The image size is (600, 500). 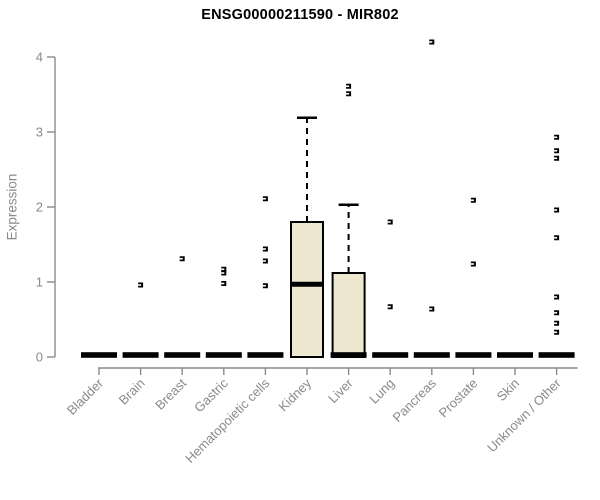 What do you see at coordinates (39, 357) in the screenshot?
I see `y-tick-label: 0` at bounding box center [39, 357].